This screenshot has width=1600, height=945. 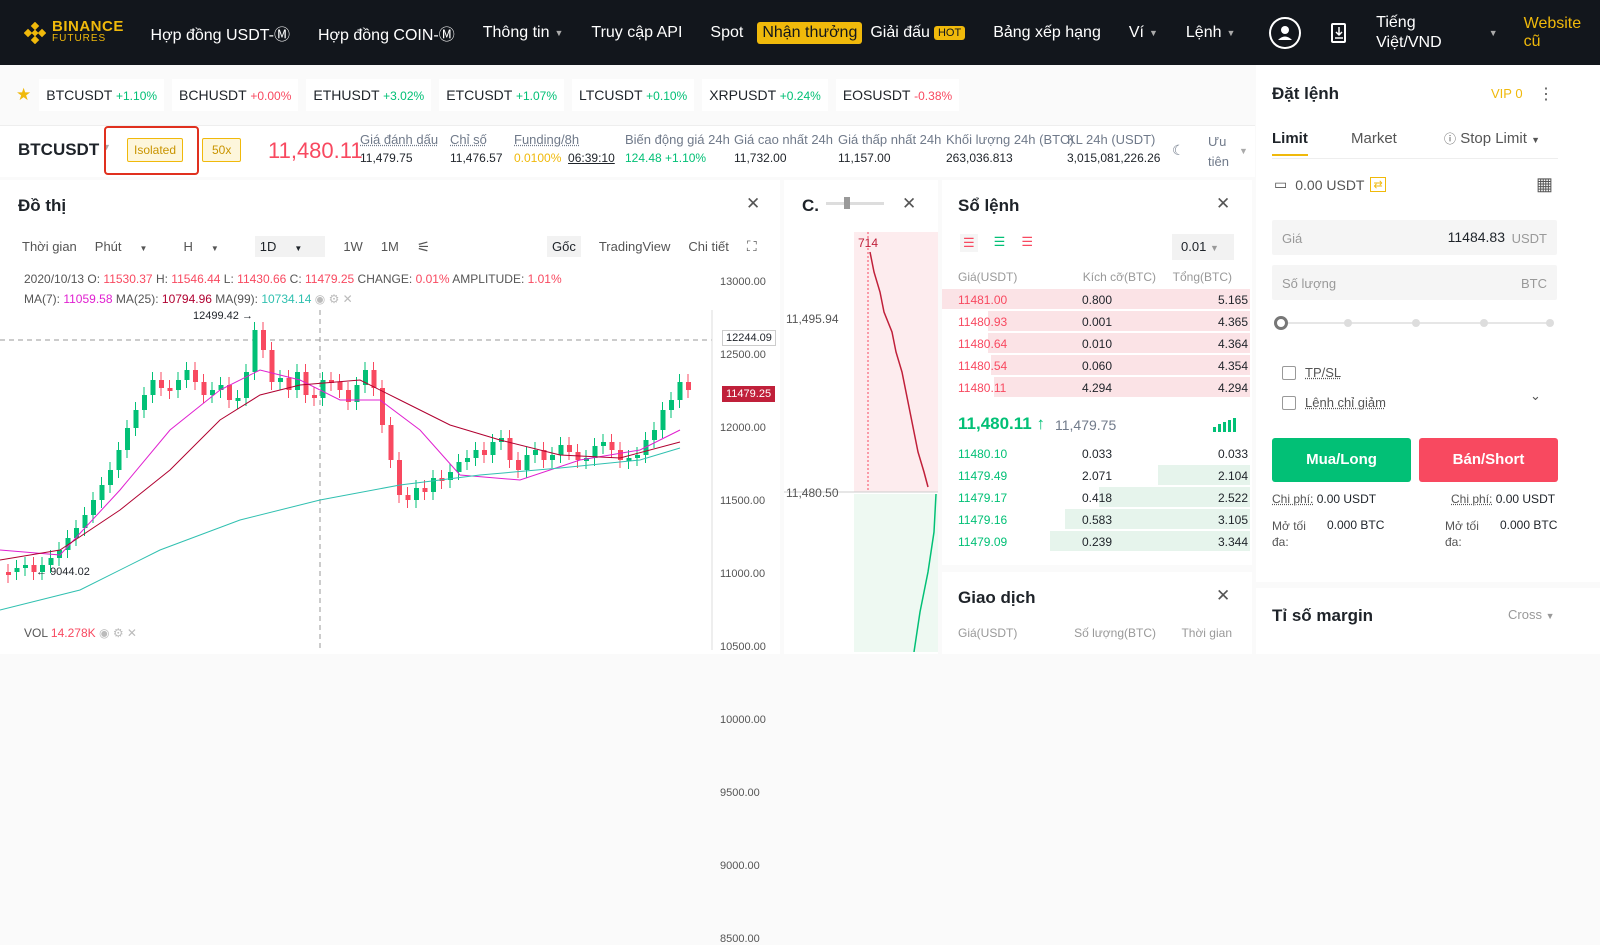 I want to click on depth-zoom-slider, so click(x=855, y=203).